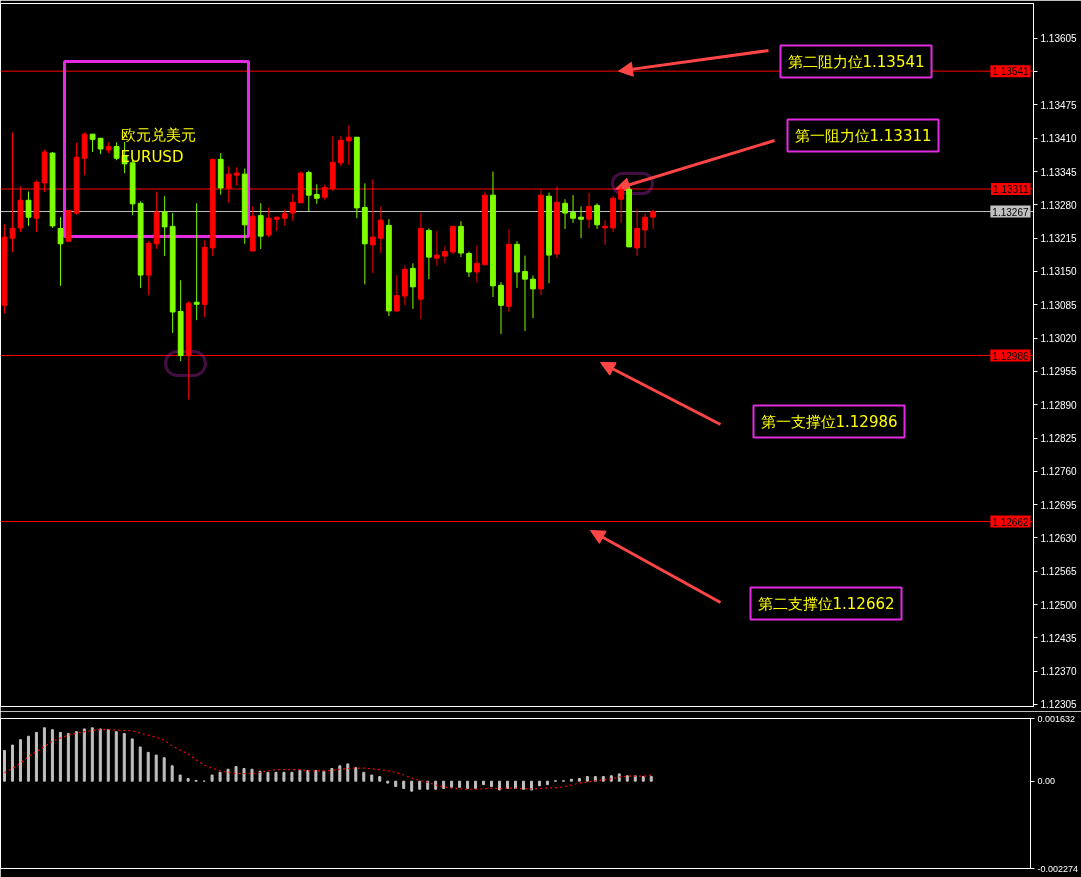 Image resolution: width=1081 pixels, height=877 pixels. Describe the element at coordinates (1059, 339) in the screenshot. I see `y-tick-label: 1.13020` at that location.